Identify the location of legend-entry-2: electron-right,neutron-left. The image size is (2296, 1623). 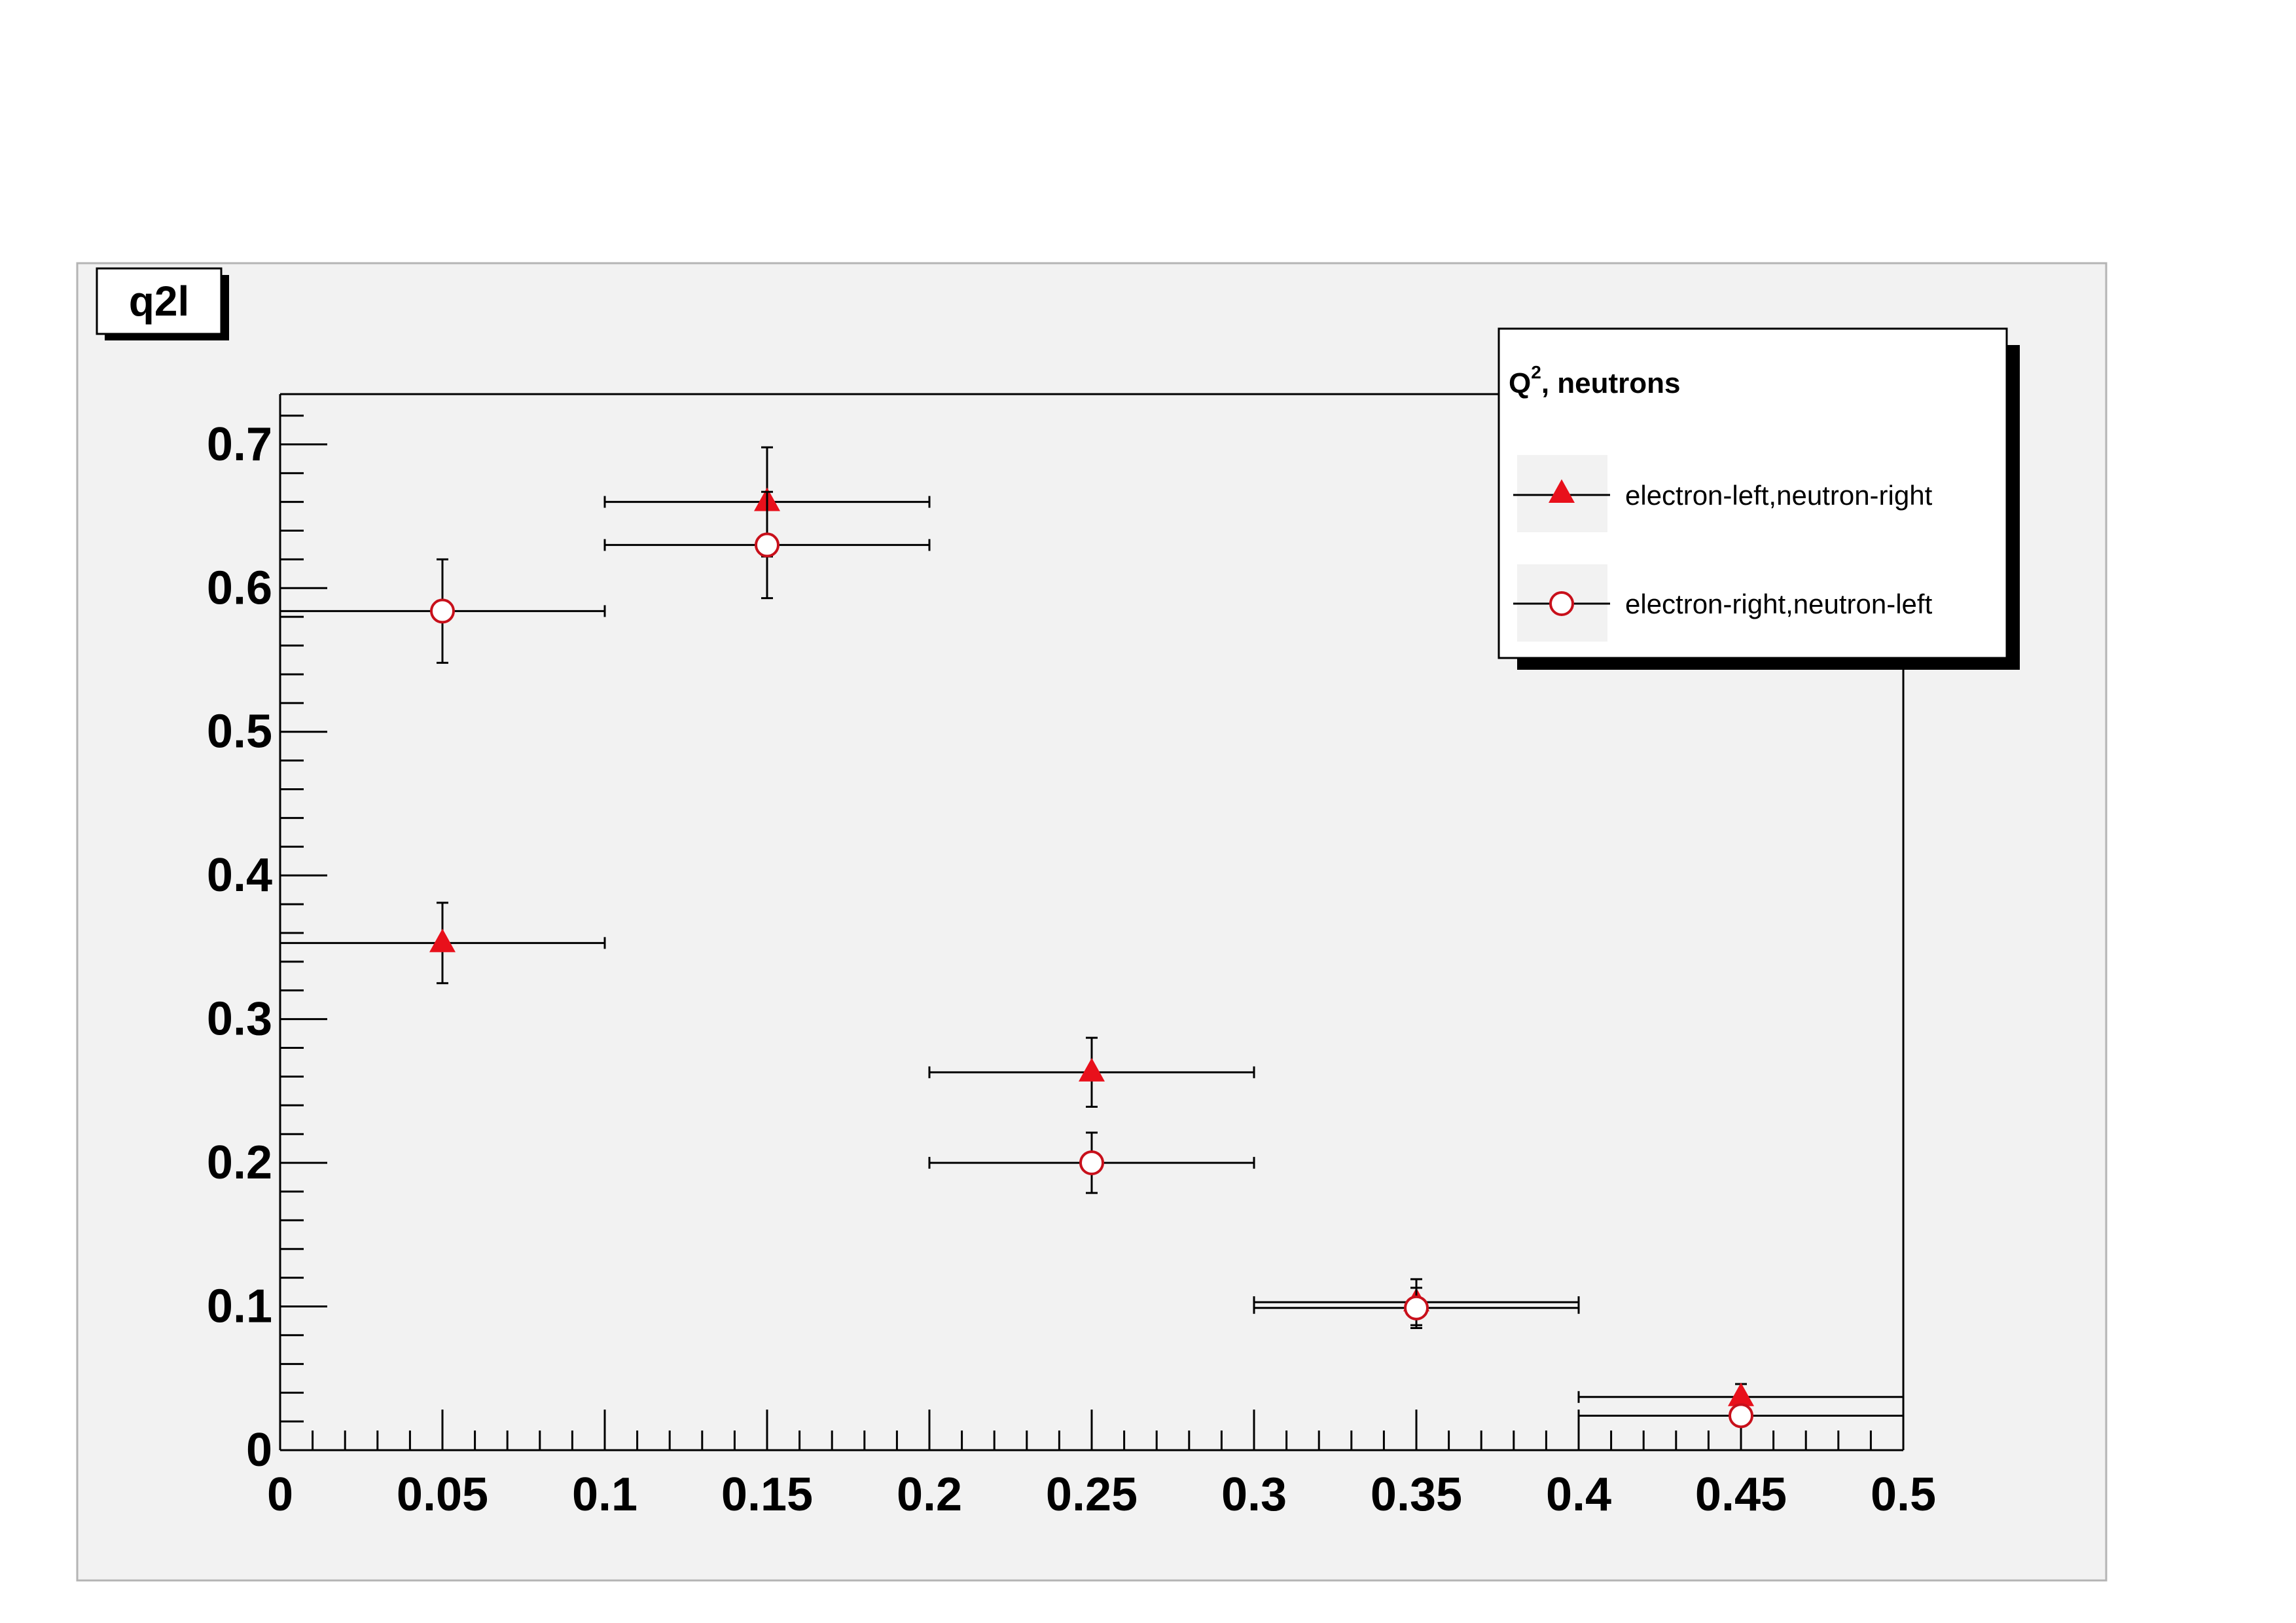
(1779, 604).